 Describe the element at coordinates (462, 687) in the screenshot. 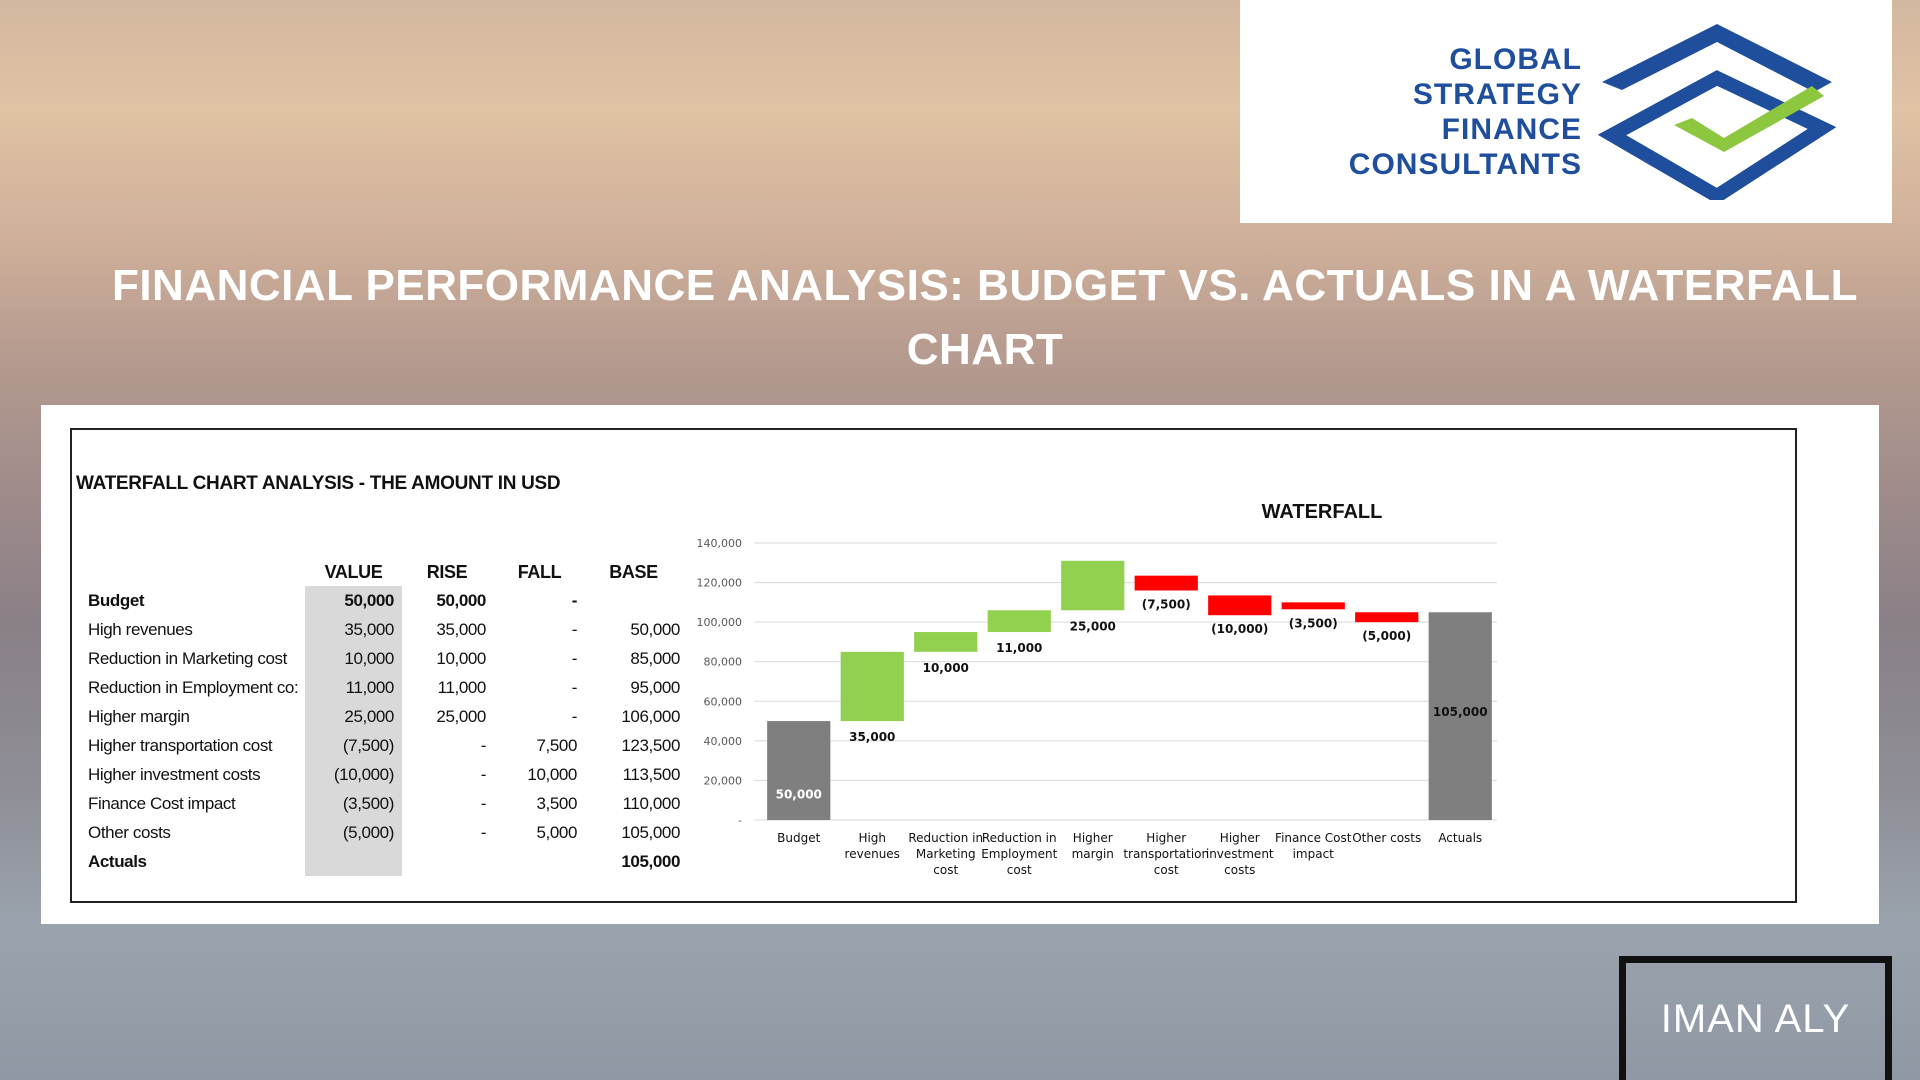

I see `cell-rise: 11,000` at that location.